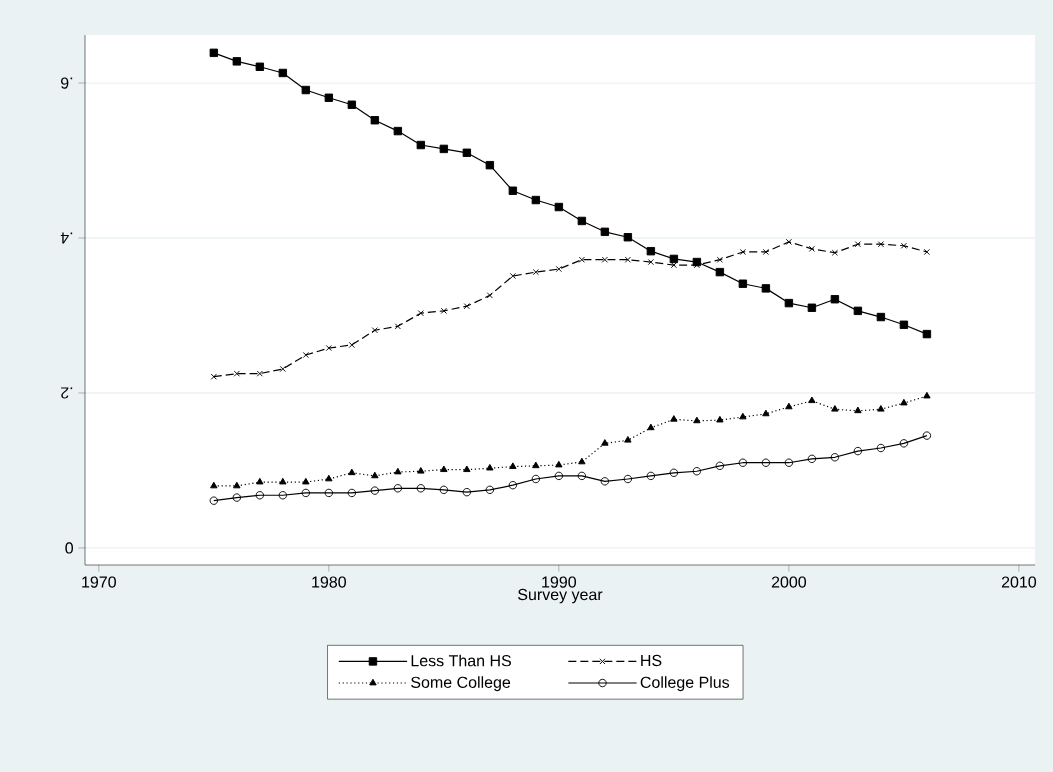  Describe the element at coordinates (66, 238) in the screenshot. I see `y-tick-label: .4` at that location.